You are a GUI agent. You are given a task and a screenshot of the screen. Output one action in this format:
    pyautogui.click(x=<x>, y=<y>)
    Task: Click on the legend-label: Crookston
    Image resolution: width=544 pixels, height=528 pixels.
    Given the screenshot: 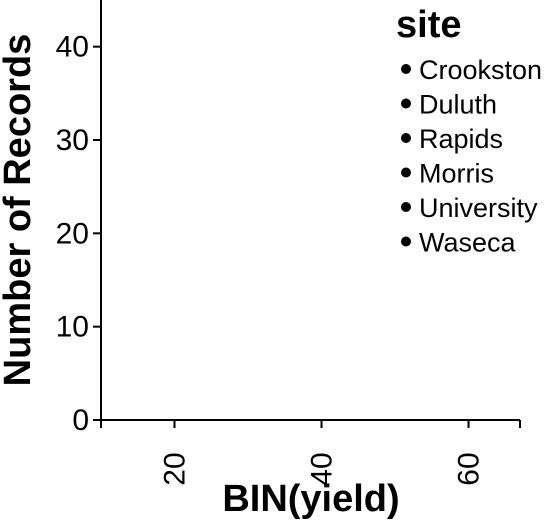 What is the action you would take?
    pyautogui.click(x=480, y=70)
    